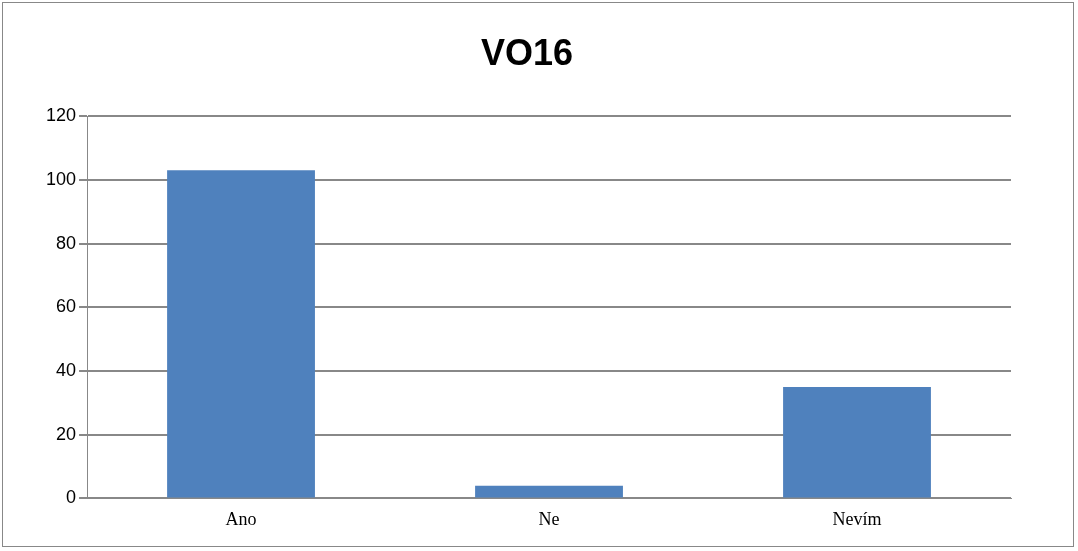  I want to click on x-tick-label: Ne, so click(549, 518).